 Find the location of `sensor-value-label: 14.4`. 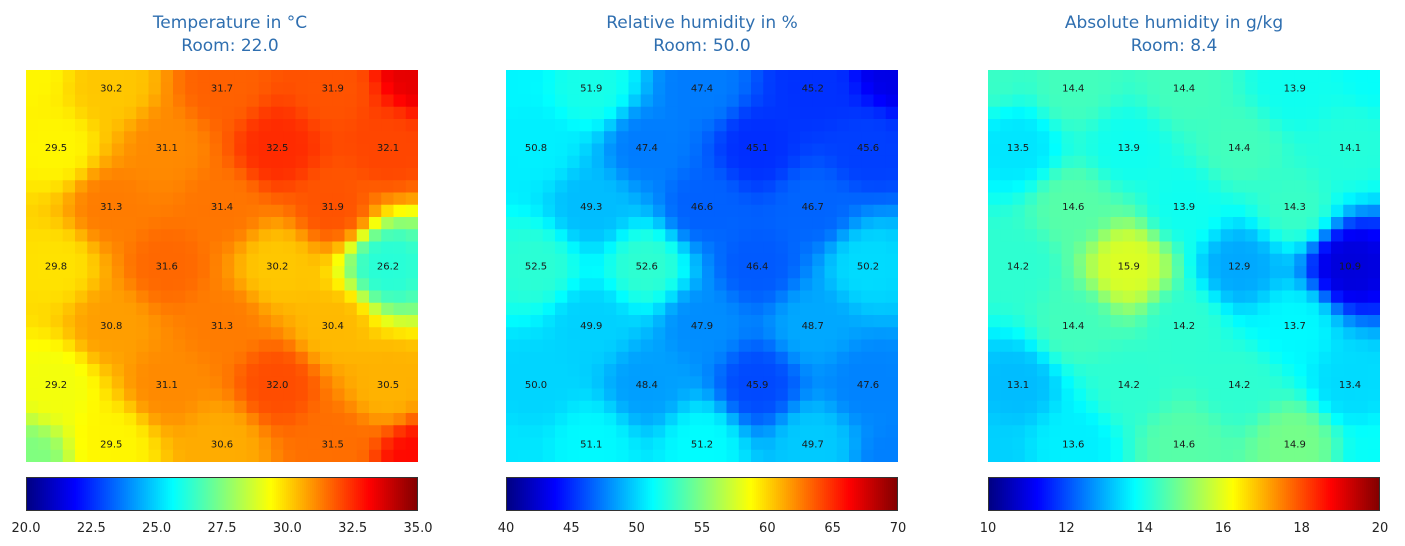

sensor-value-label: 14.4 is located at coordinates (1073, 326).